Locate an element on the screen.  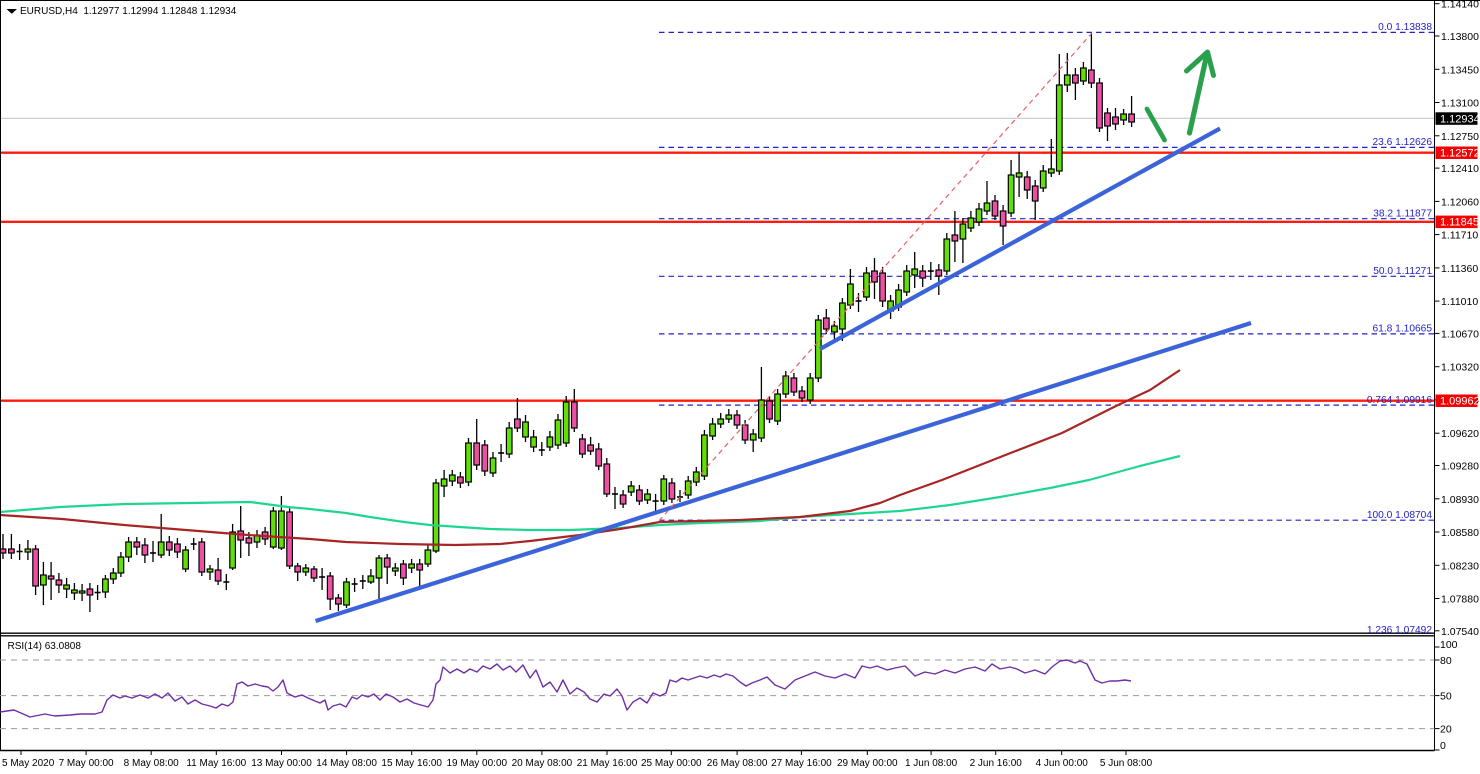
svg-text: 23.6 1.12626 is located at coordinates (1403, 142).